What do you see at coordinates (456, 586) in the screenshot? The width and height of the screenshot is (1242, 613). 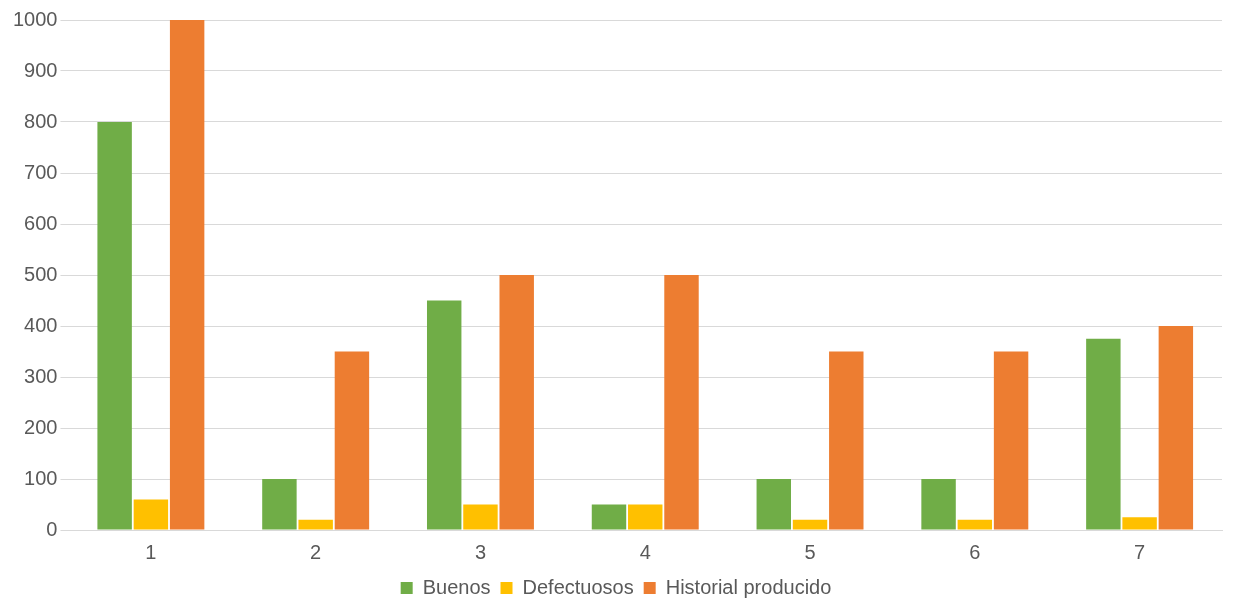 I see `legend-label: Buenos` at bounding box center [456, 586].